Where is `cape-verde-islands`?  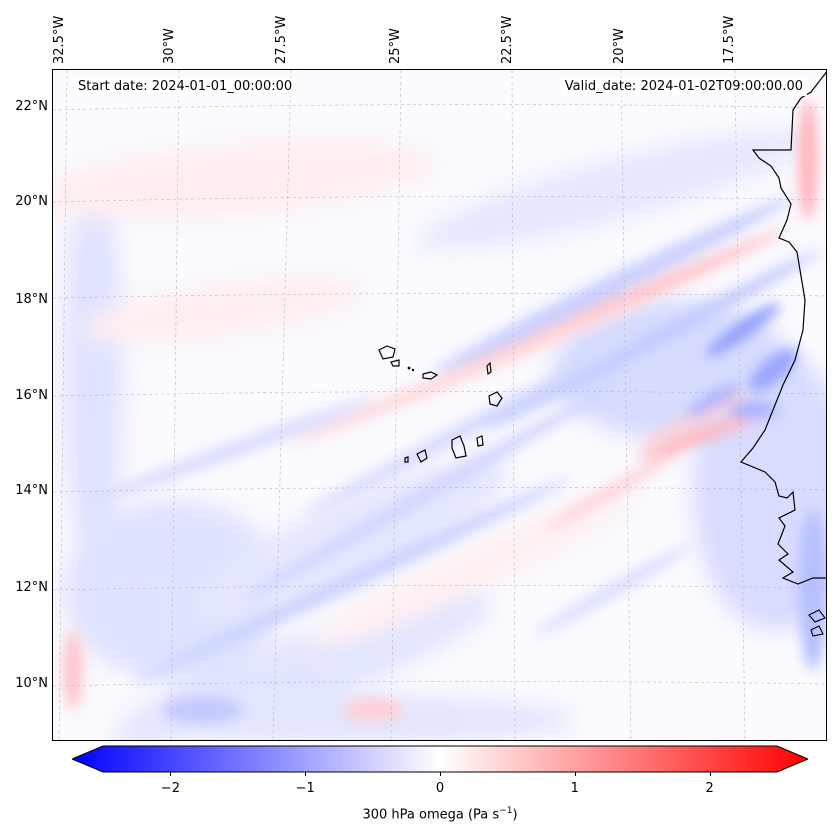 cape-verde-islands is located at coordinates (440, 404).